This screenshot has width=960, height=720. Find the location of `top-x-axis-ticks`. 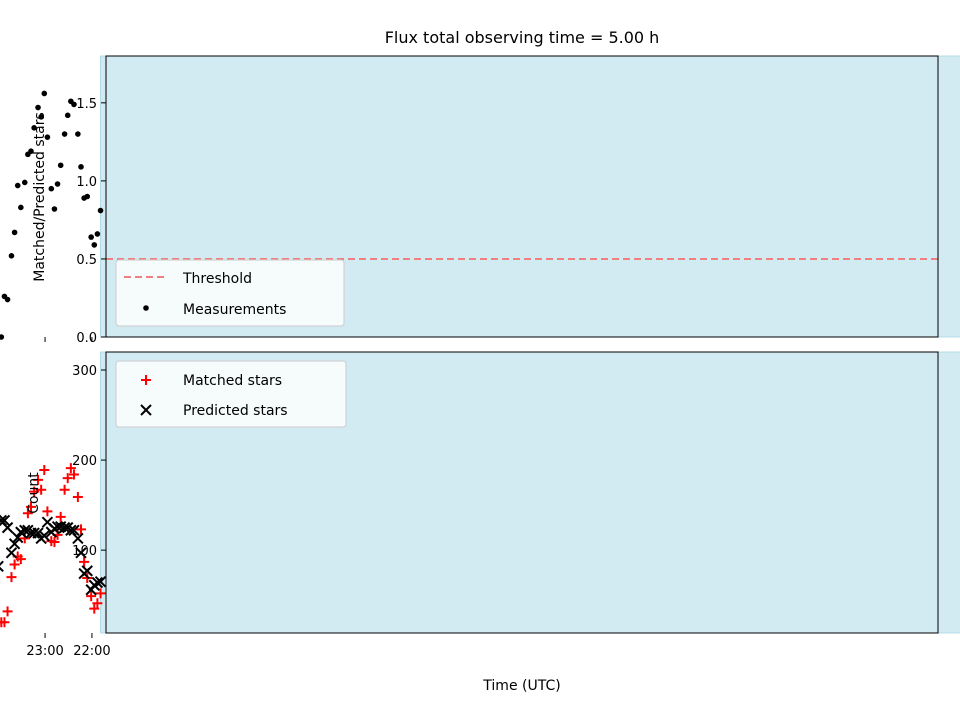

top-x-axis-ticks is located at coordinates (68, 339).